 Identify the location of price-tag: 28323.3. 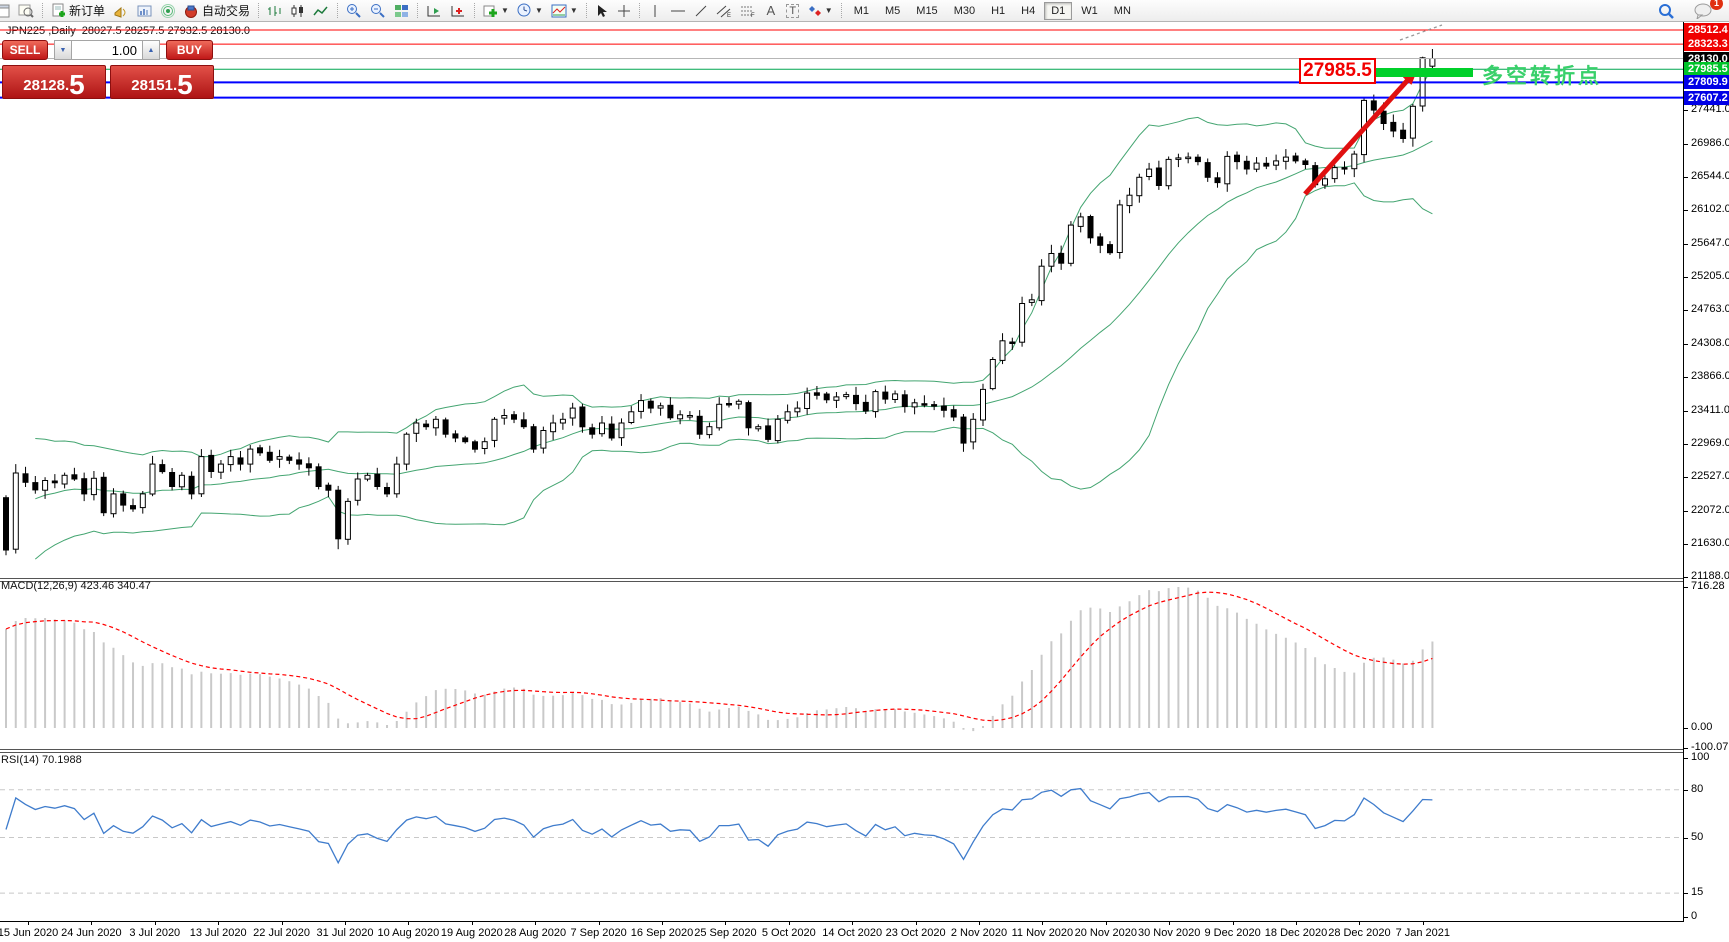
(1706, 44).